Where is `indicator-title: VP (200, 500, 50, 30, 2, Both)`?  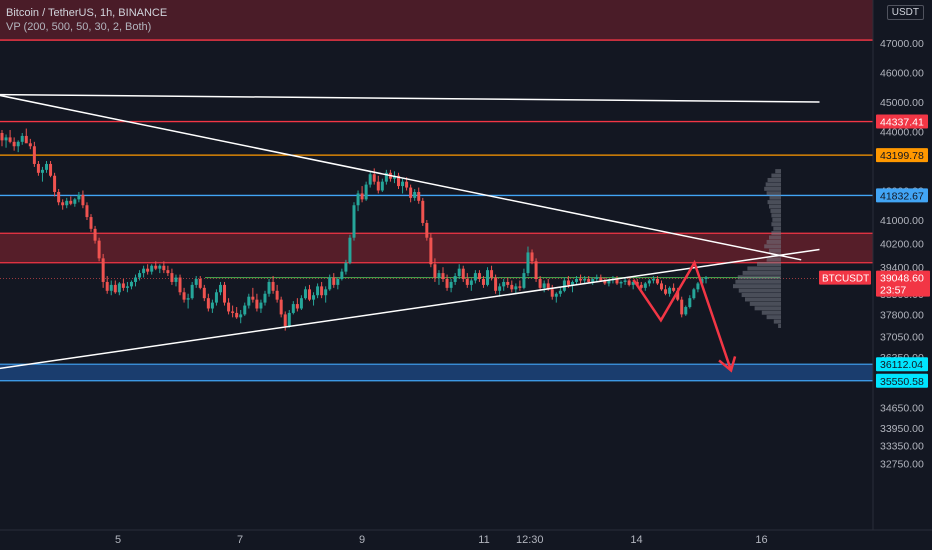 indicator-title: VP (200, 500, 50, 30, 2, Both) is located at coordinates (79, 27).